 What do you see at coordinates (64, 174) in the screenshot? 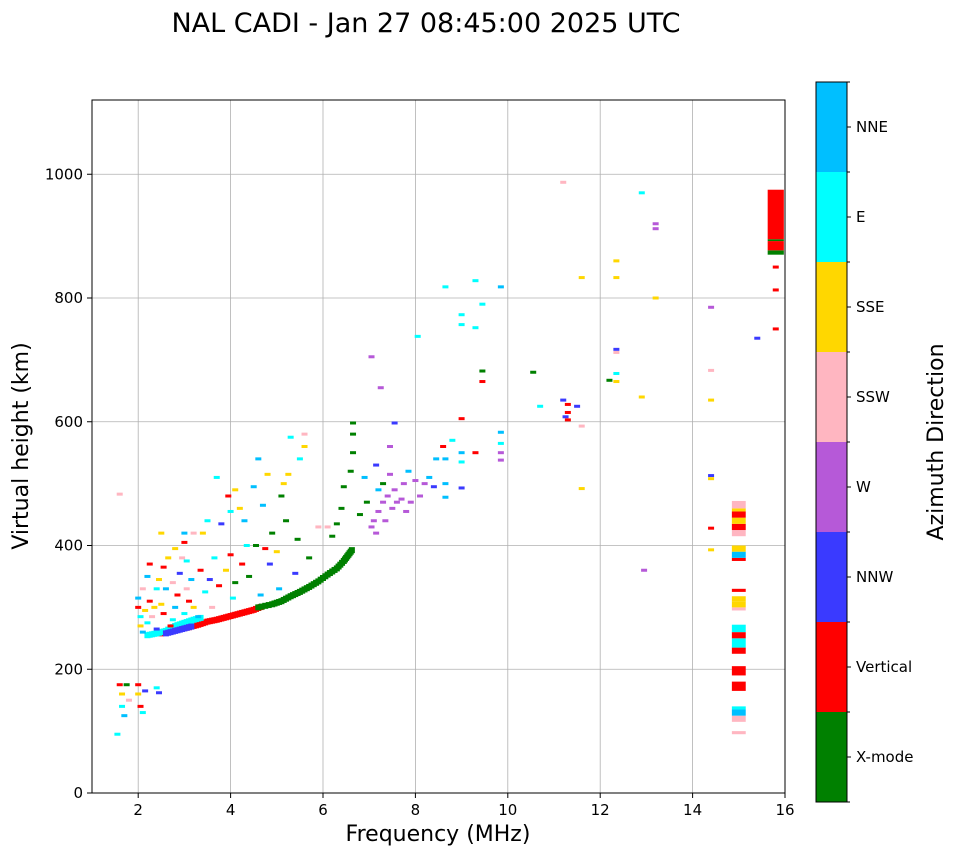
I see `y-tick-label: 1000` at bounding box center [64, 174].